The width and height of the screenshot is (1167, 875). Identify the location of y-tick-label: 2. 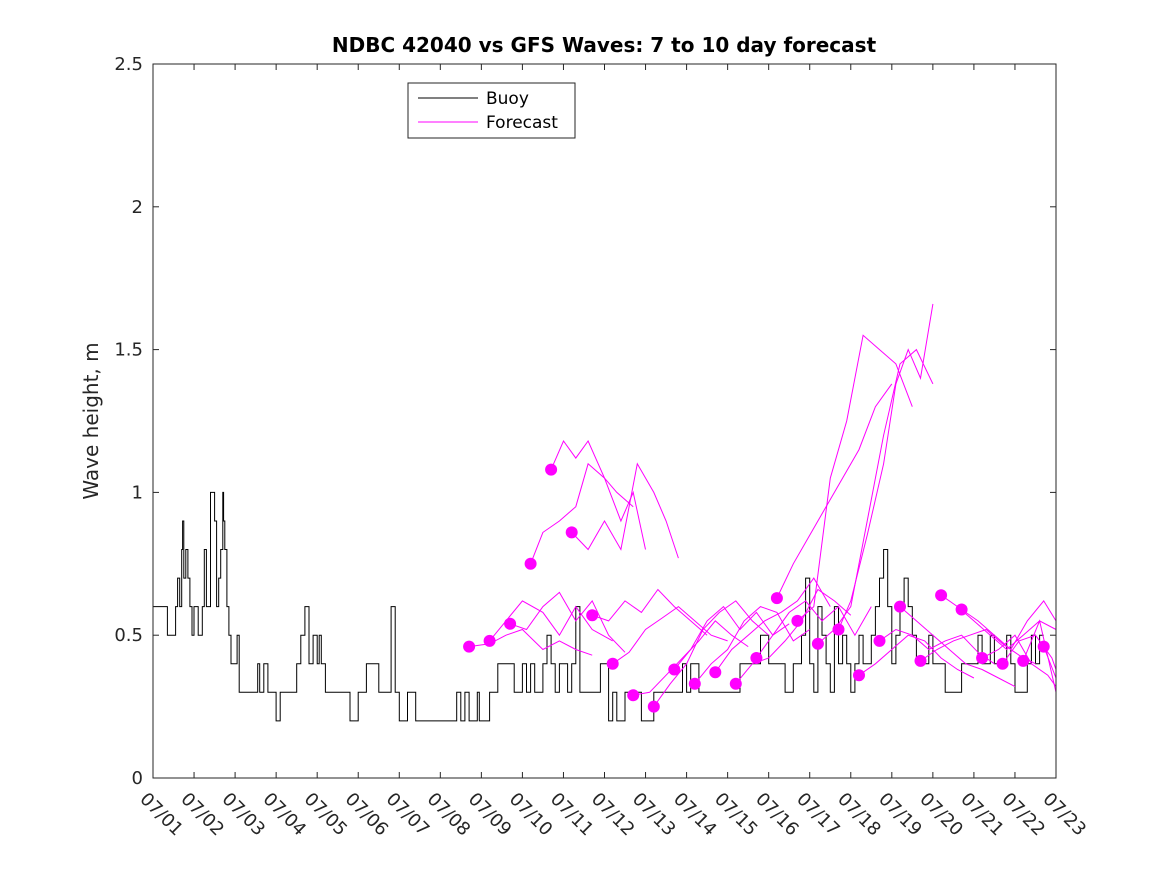
(137, 207).